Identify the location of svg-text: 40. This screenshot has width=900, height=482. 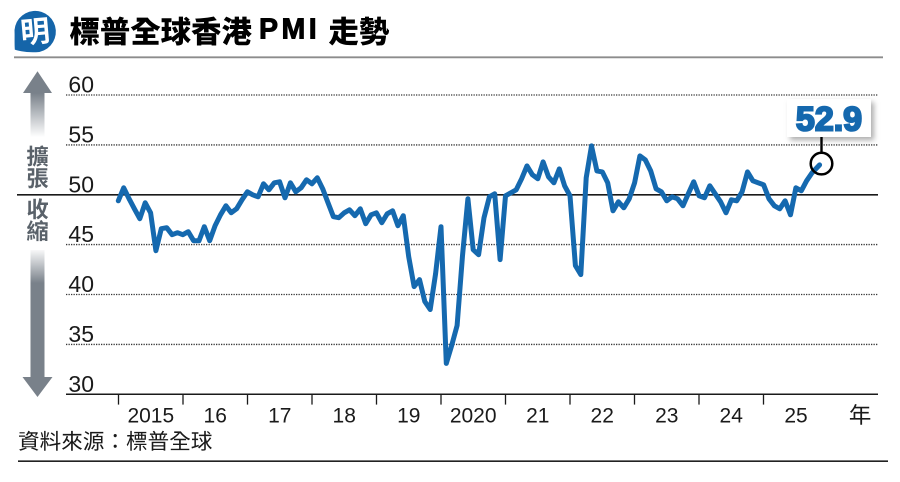
(81, 284).